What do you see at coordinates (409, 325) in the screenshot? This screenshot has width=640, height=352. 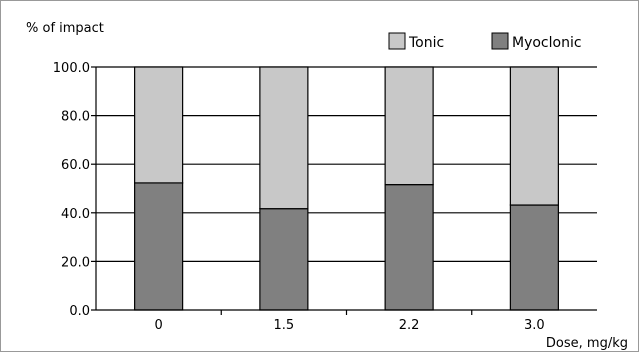 I see `x-tick-label: 2.2` at bounding box center [409, 325].